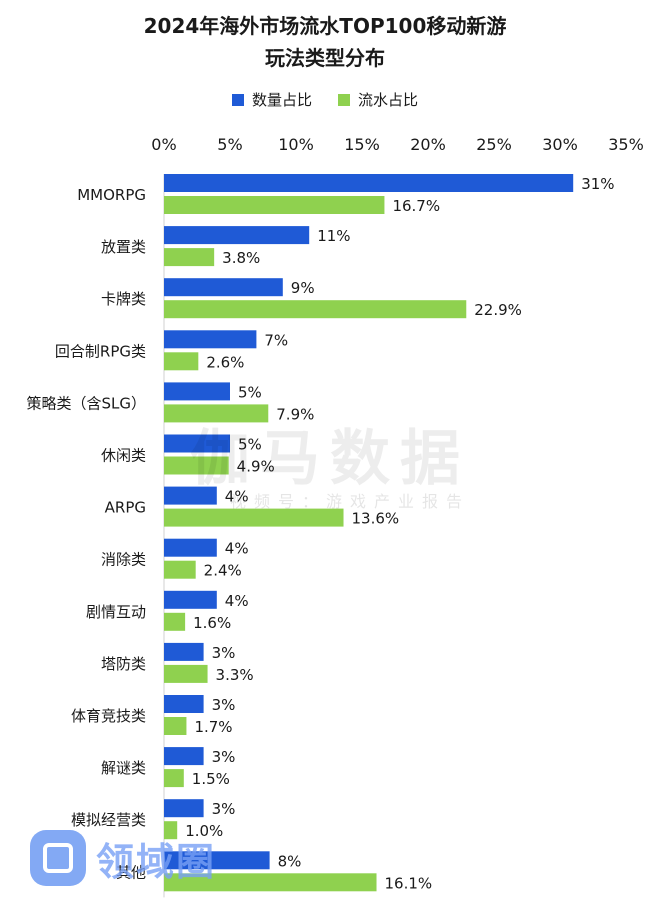 Image resolution: width=650 pixels, height=919 pixels. I want to click on category-label: 剧情互动, so click(116, 612).